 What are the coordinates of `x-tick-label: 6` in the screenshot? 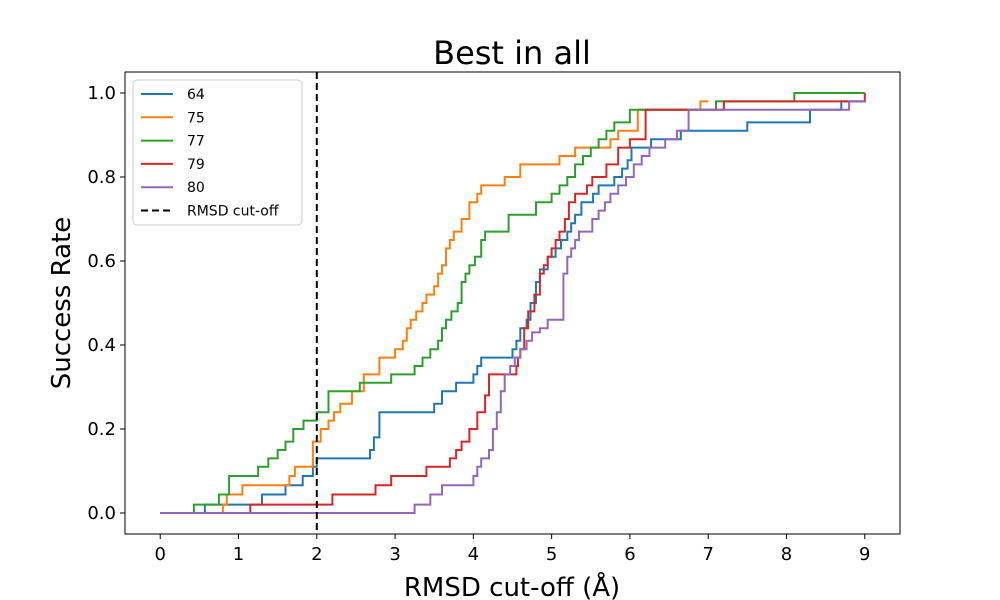 It's located at (629, 554).